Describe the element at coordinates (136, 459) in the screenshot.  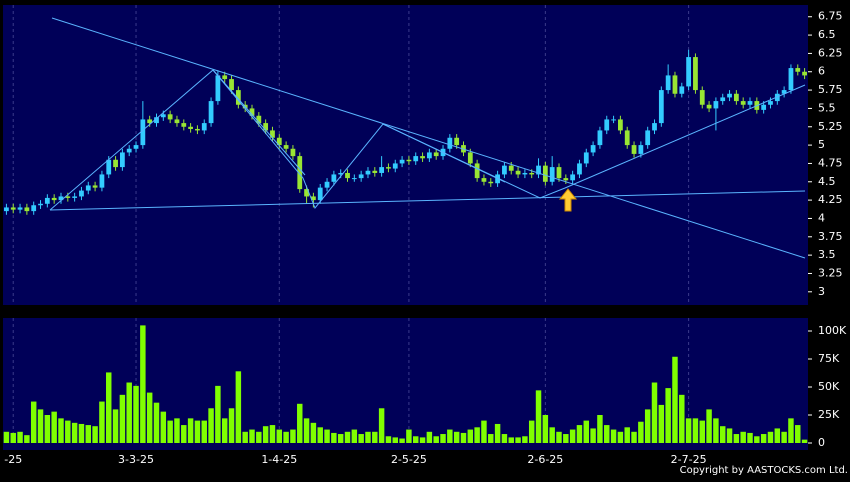
I see `x-tick-label: 3-3-25` at that location.